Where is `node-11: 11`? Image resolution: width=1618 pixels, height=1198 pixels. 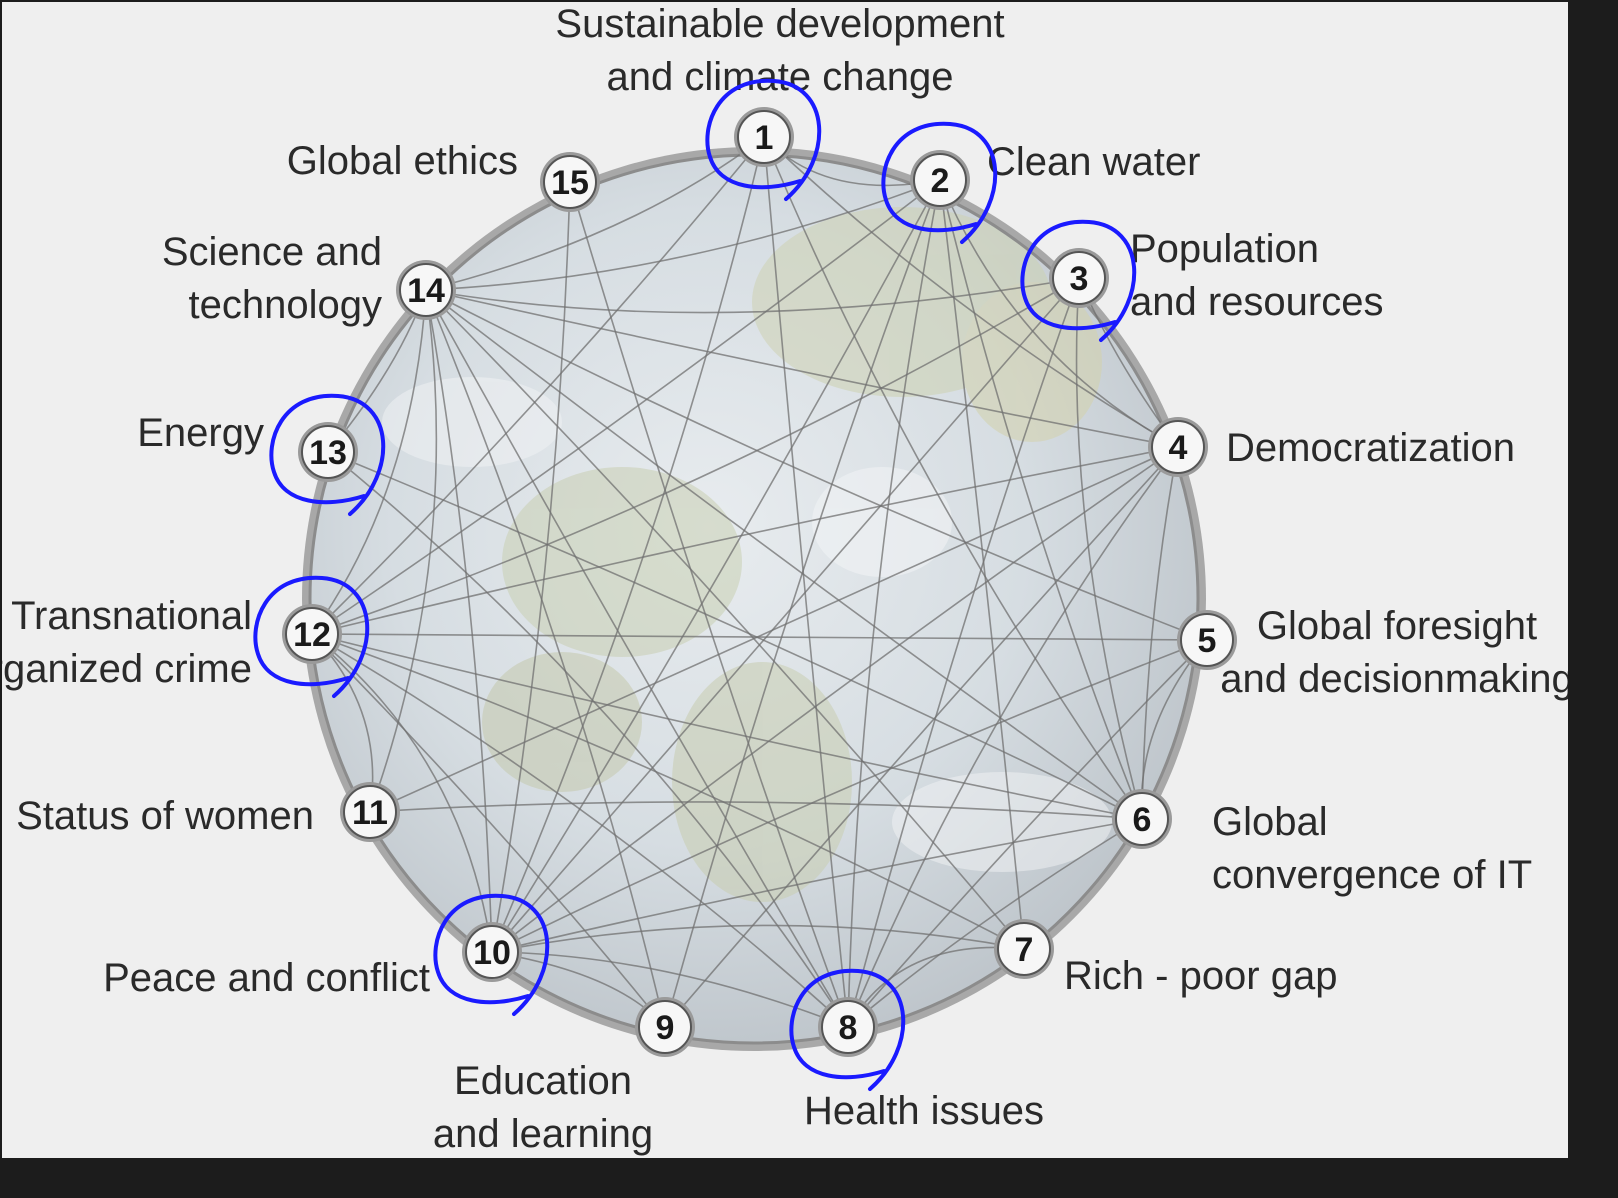
node-11: 11 is located at coordinates (370, 812).